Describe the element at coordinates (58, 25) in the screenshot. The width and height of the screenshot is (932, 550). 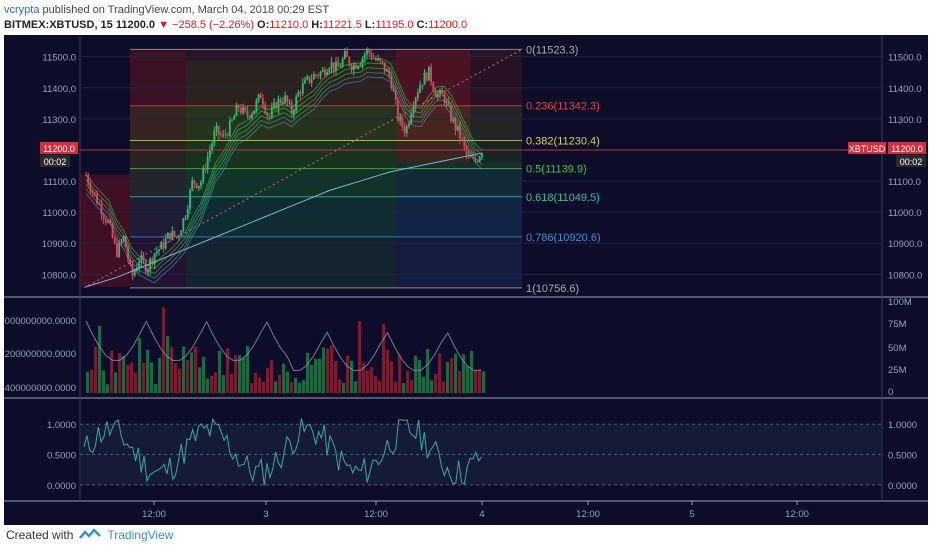
I see `symbol-label: BITMEX:XBTUSD, 15` at that location.